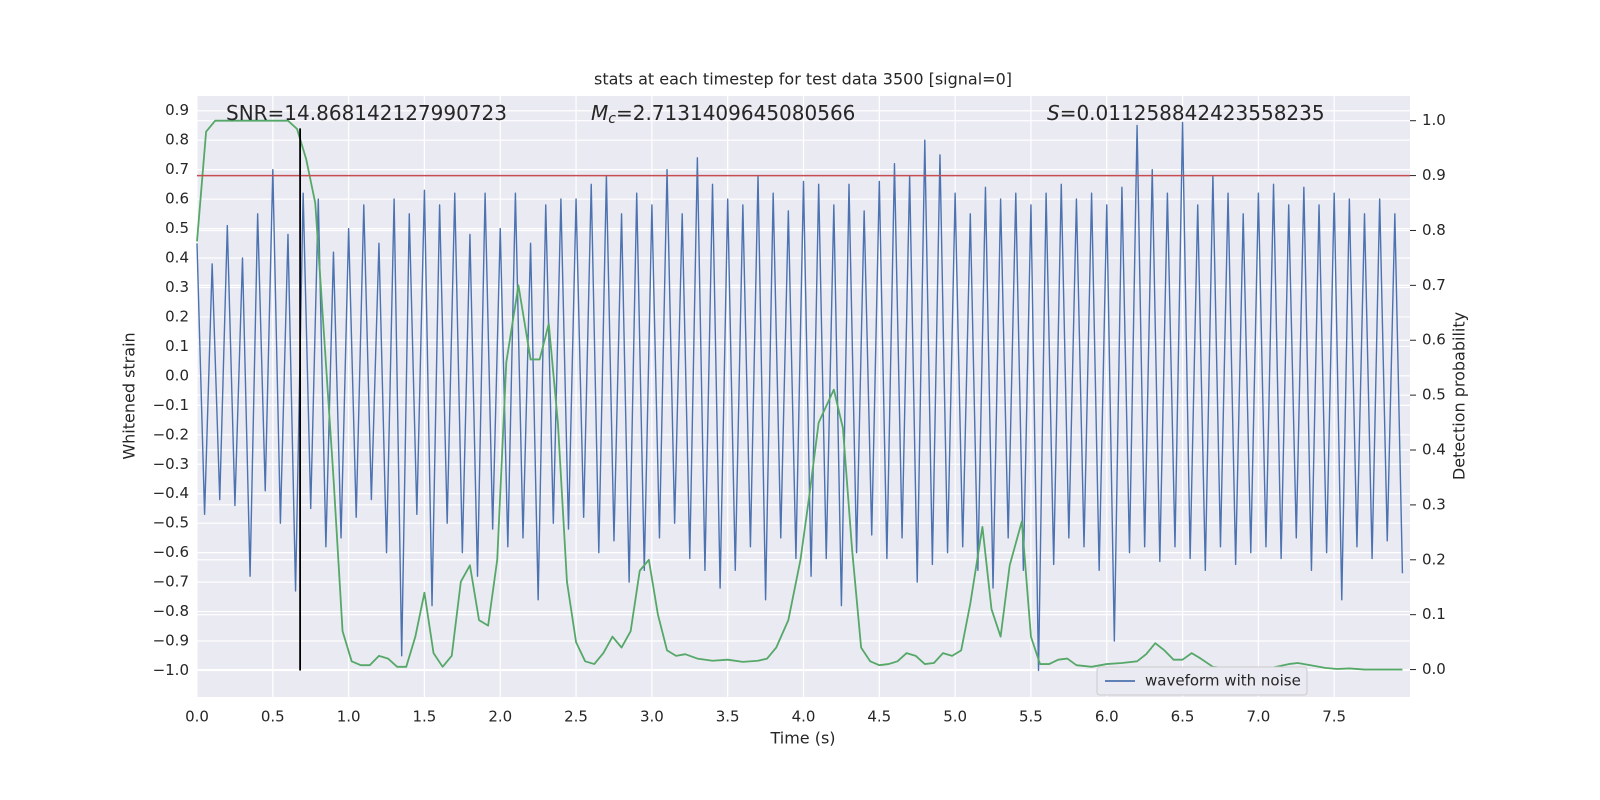  What do you see at coordinates (1434, 340) in the screenshot?
I see `y2-tick-label: 0.6` at bounding box center [1434, 340].